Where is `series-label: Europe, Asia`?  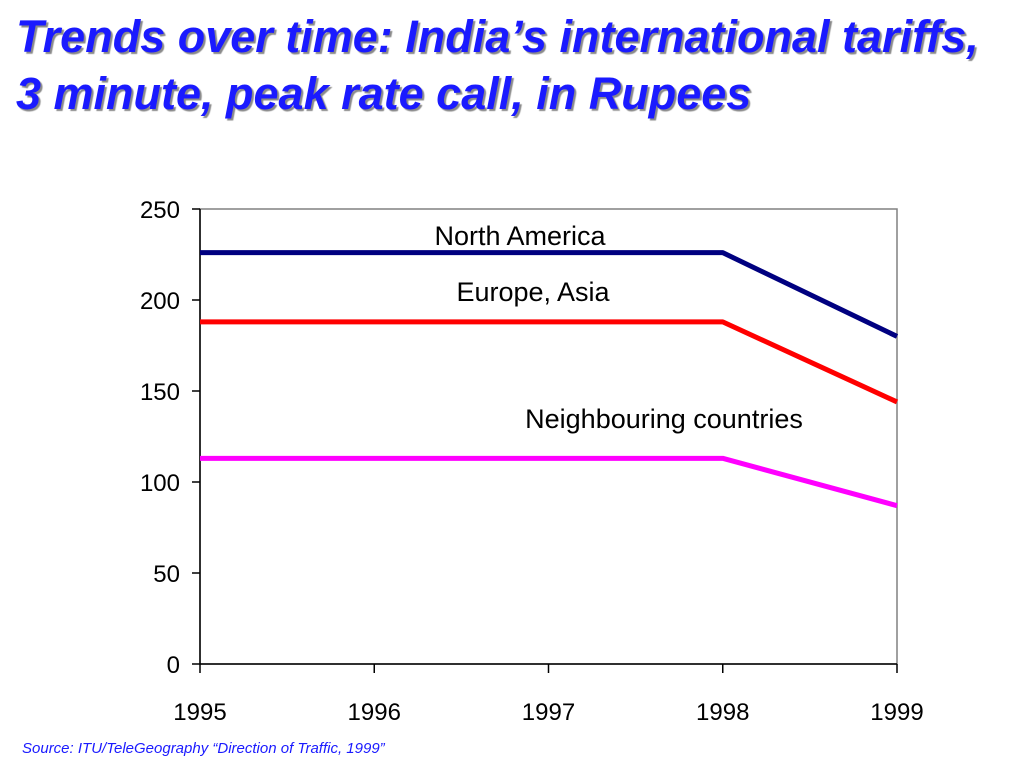 series-label: Europe, Asia is located at coordinates (533, 292).